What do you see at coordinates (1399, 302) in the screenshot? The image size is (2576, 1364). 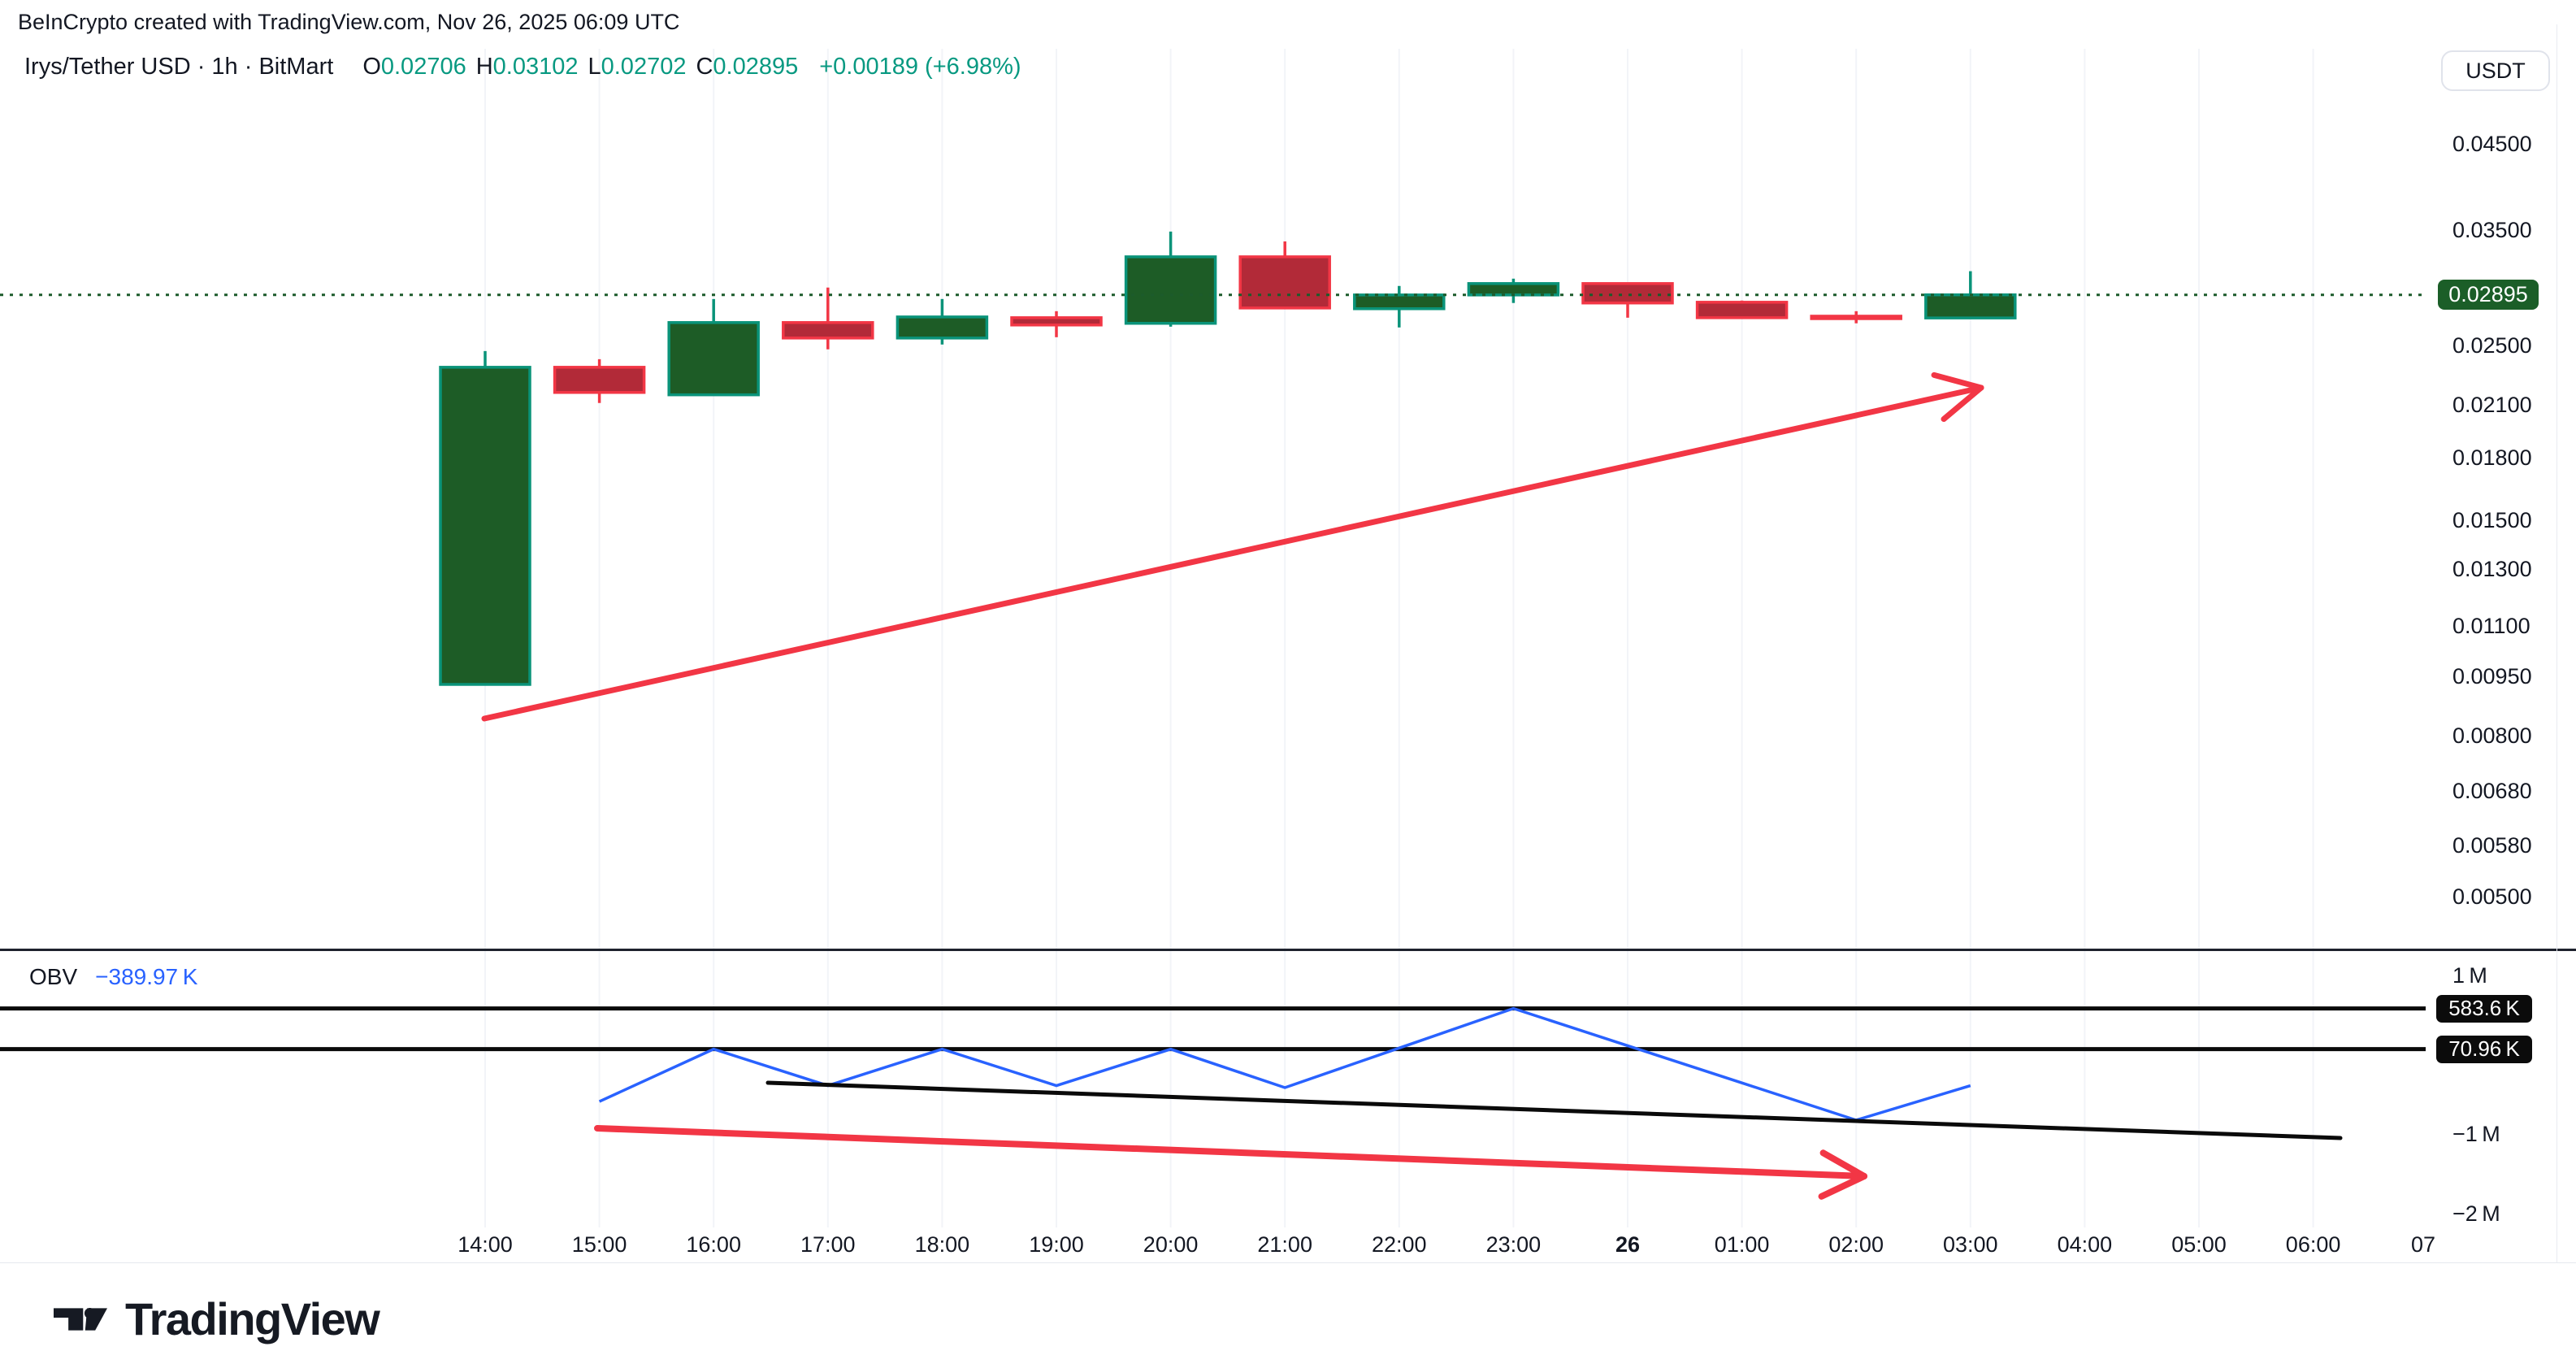 I see `candle-22:00` at bounding box center [1399, 302].